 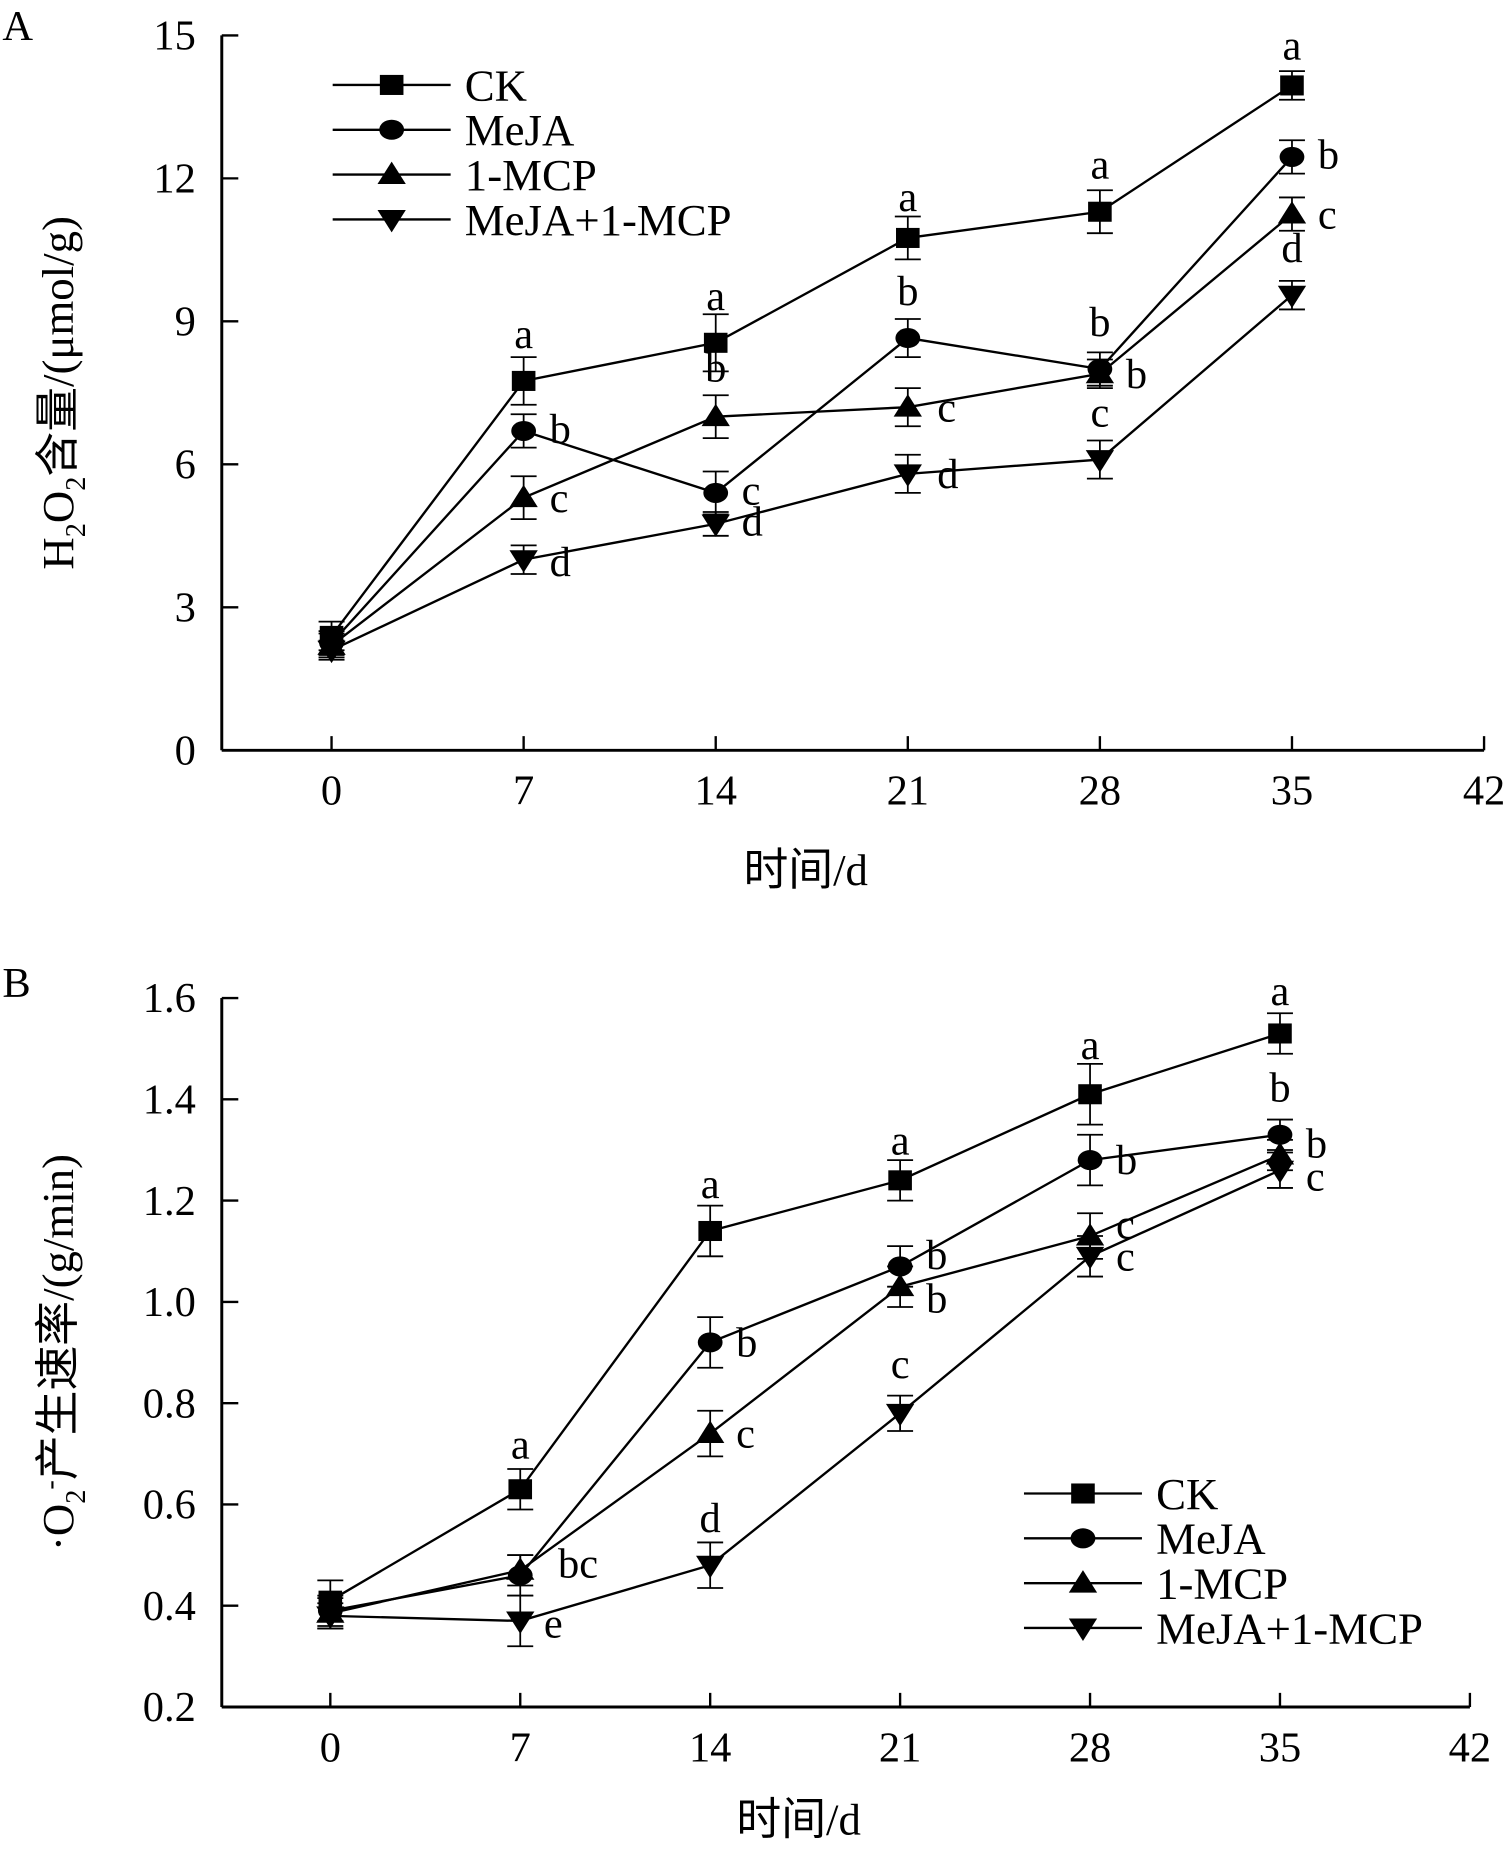 What do you see at coordinates (1120, 1494) in the screenshot?
I see `panel-b-legend-item: CK` at bounding box center [1120, 1494].